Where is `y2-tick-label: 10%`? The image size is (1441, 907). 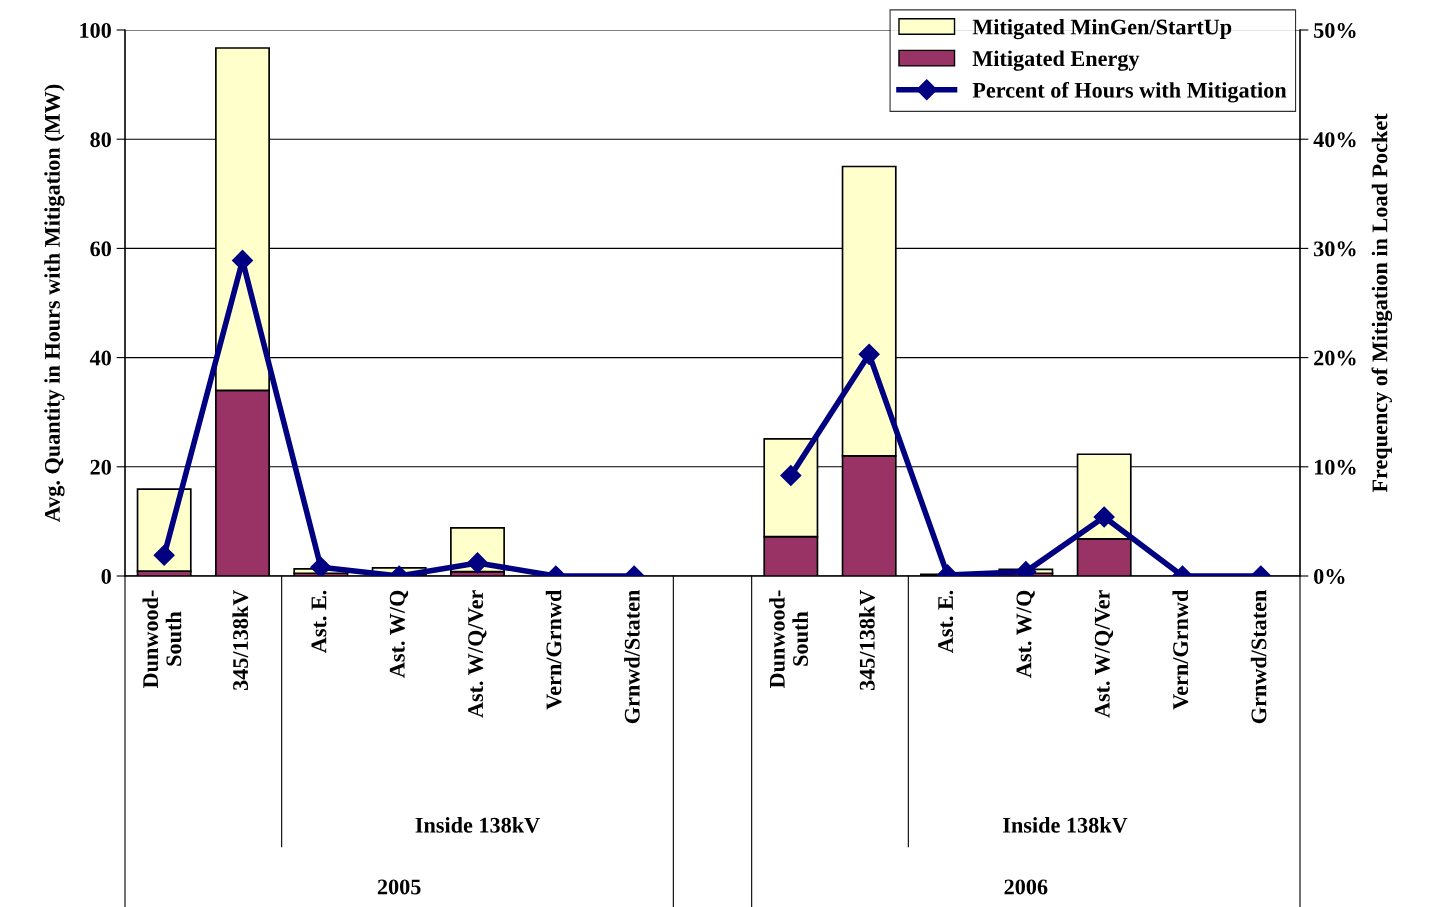 y2-tick-label: 10% is located at coordinates (1335, 467).